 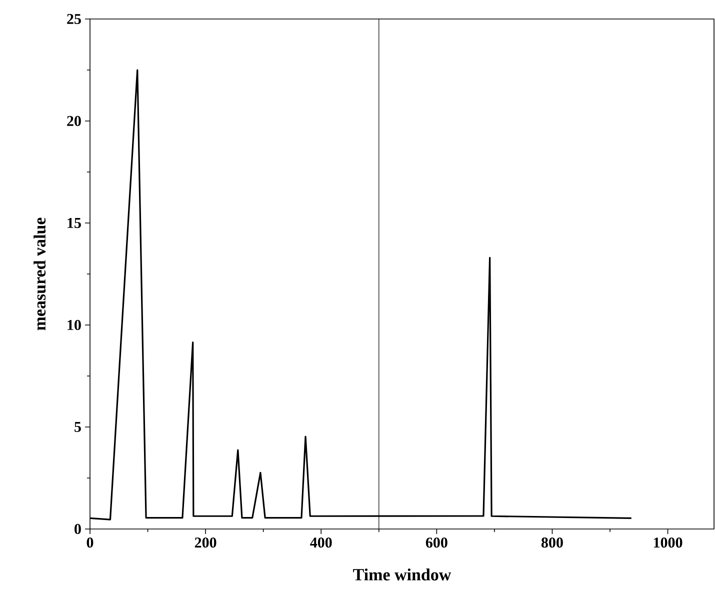 What do you see at coordinates (40, 274) in the screenshot?
I see `y-axis-title: measured value` at bounding box center [40, 274].